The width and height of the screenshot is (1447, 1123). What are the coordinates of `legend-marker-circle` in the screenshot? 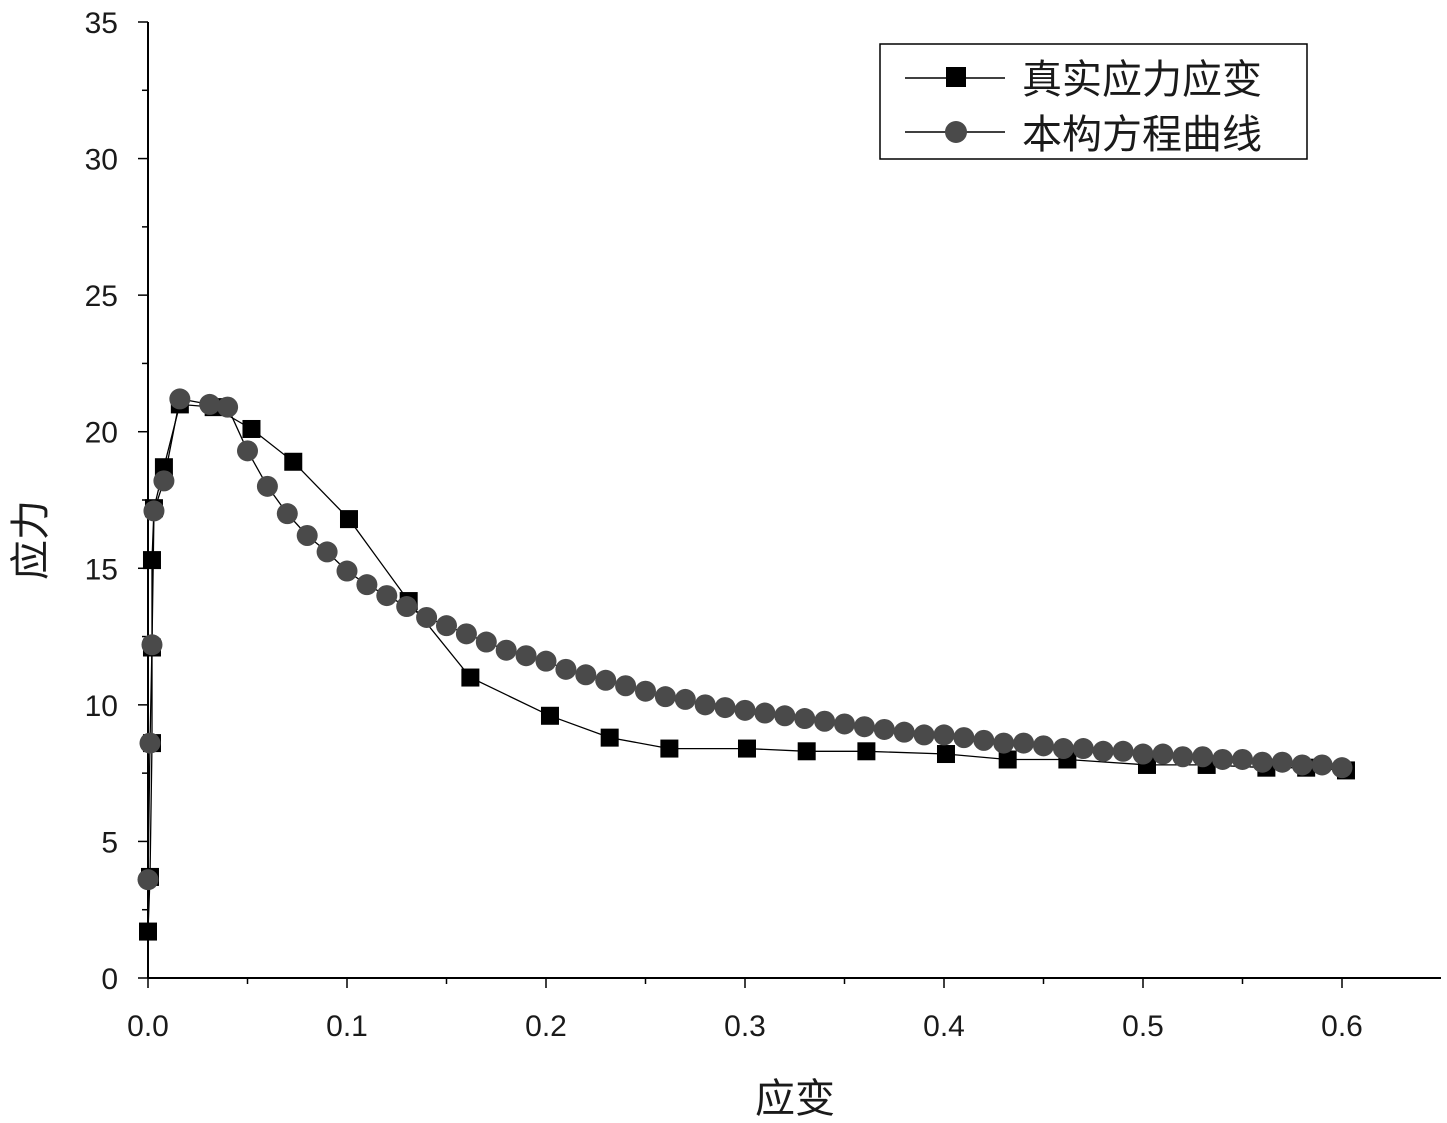 It's located at (956, 132).